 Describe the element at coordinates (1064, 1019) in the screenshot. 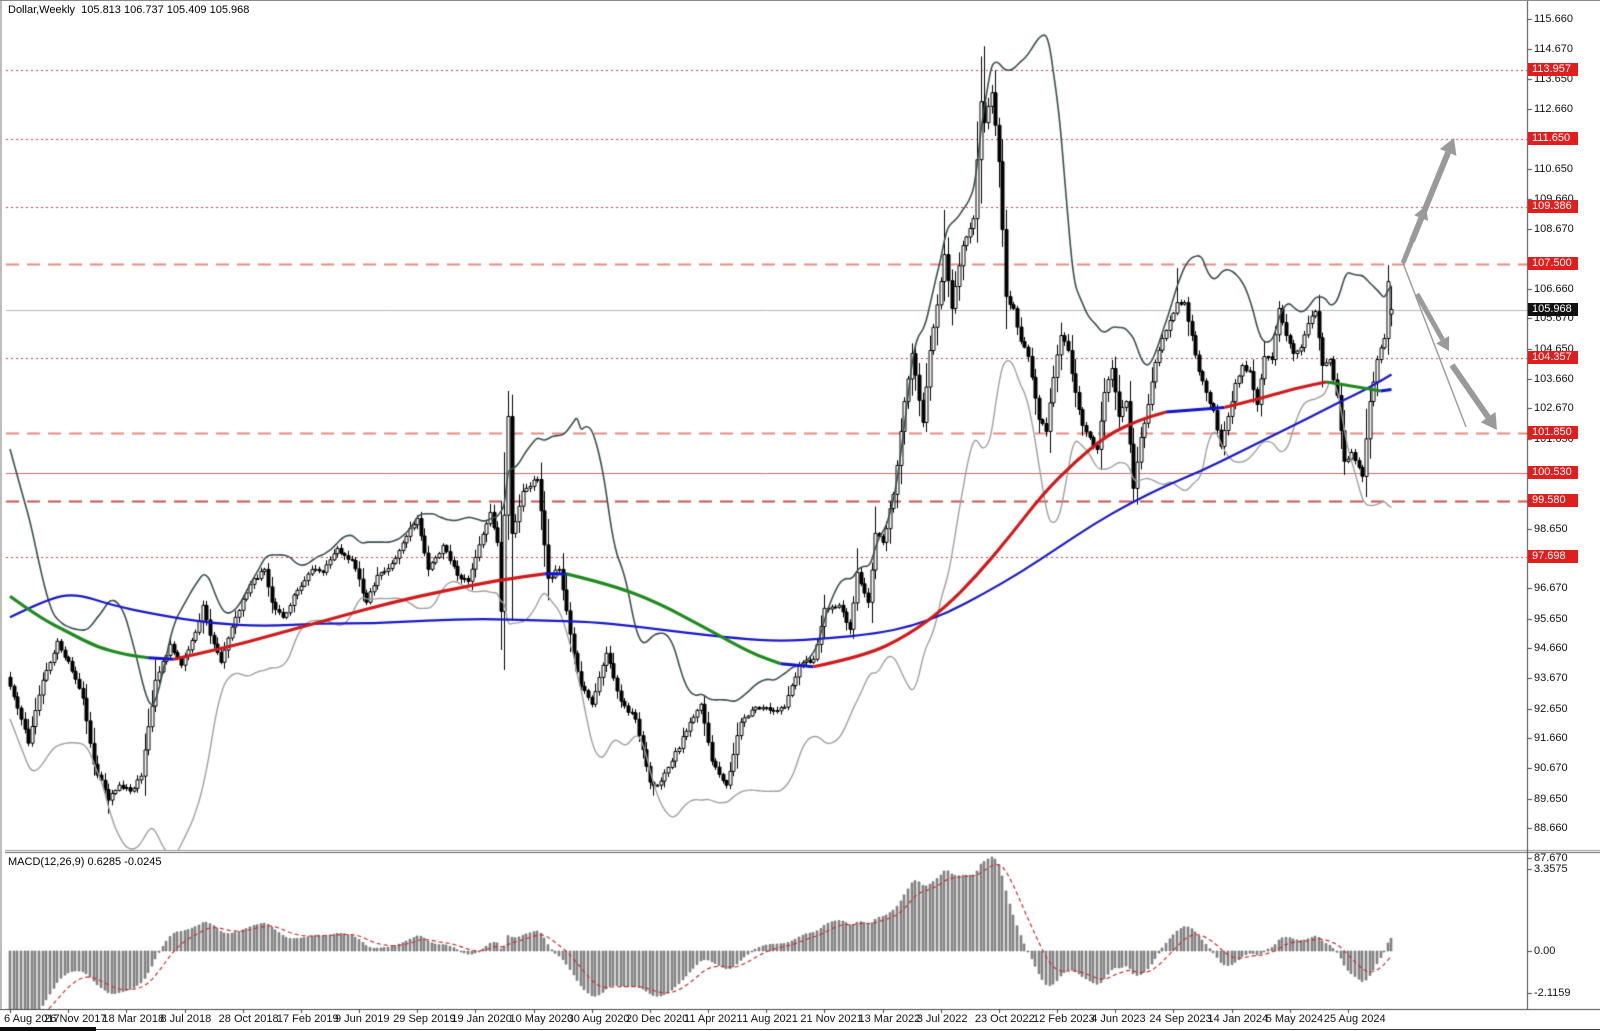

I see `date-tick-label: 12 Feb 2023` at that location.